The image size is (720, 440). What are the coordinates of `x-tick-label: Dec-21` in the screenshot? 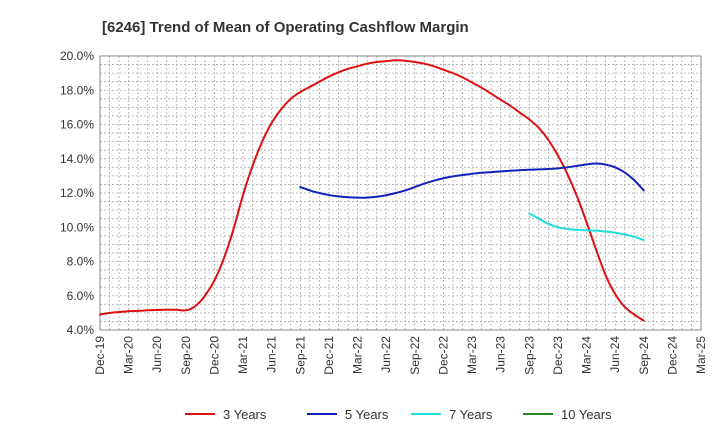 It's located at (329, 355).